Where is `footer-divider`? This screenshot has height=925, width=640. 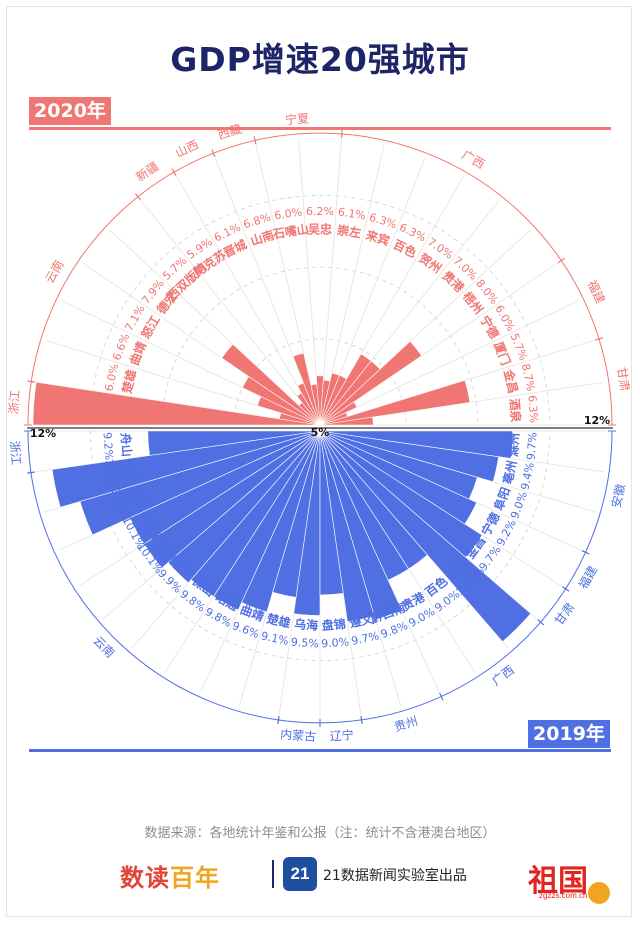 footer-divider is located at coordinates (273, 874).